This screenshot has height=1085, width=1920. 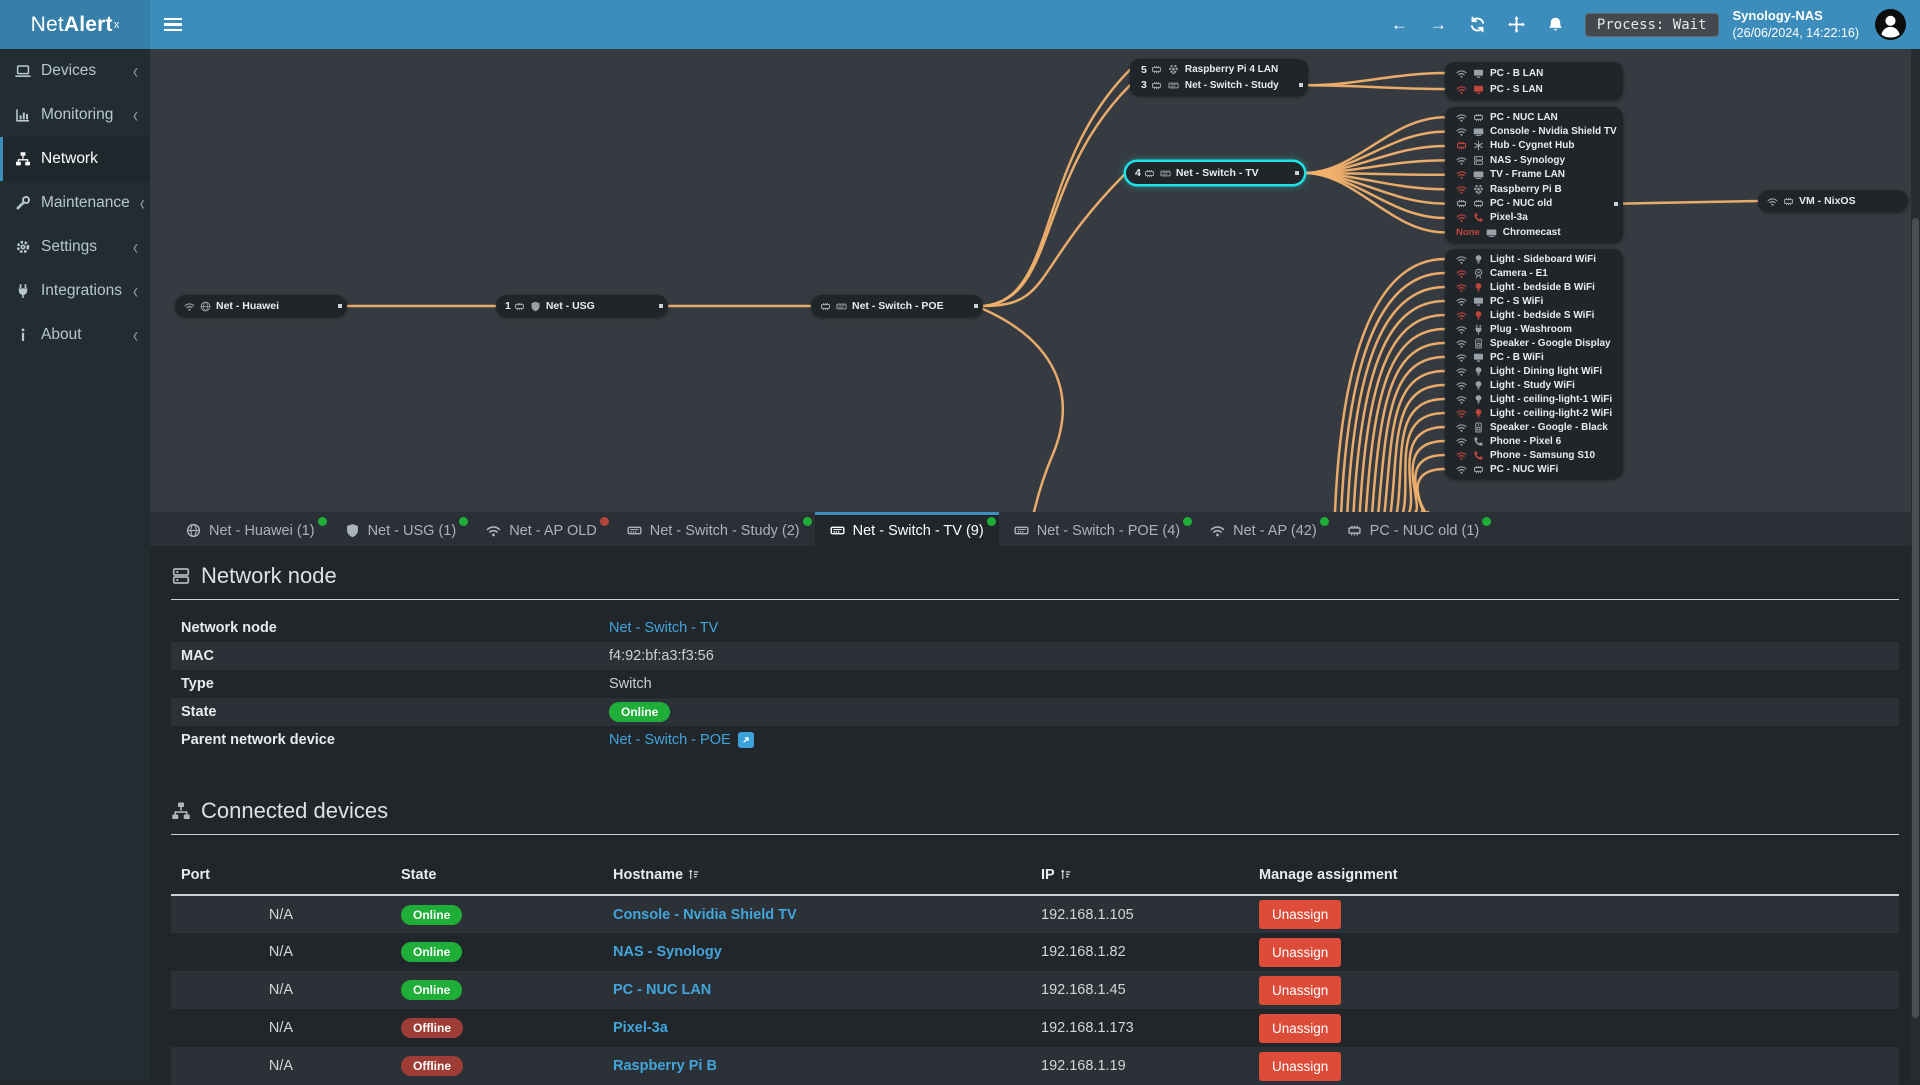 I want to click on network-tab: Net - AP (42), so click(x=1263, y=529).